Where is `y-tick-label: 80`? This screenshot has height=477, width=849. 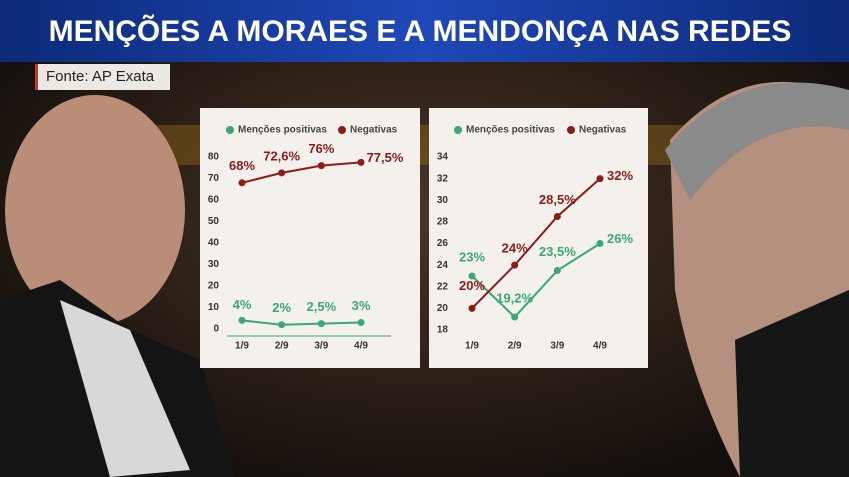
y-tick-label: 80 is located at coordinates (214, 157).